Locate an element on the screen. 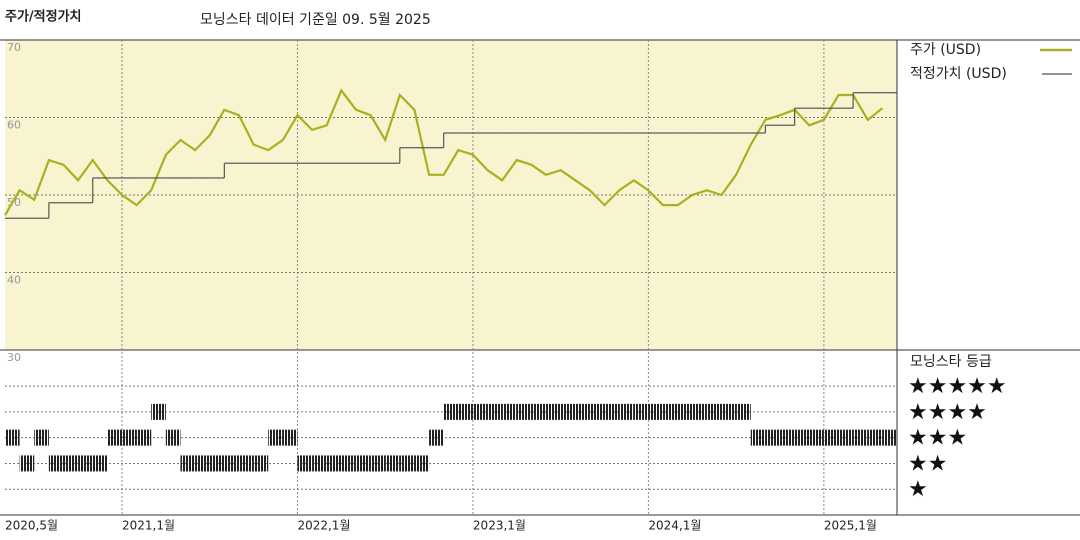  y-tick-label: 60 is located at coordinates (14, 125).